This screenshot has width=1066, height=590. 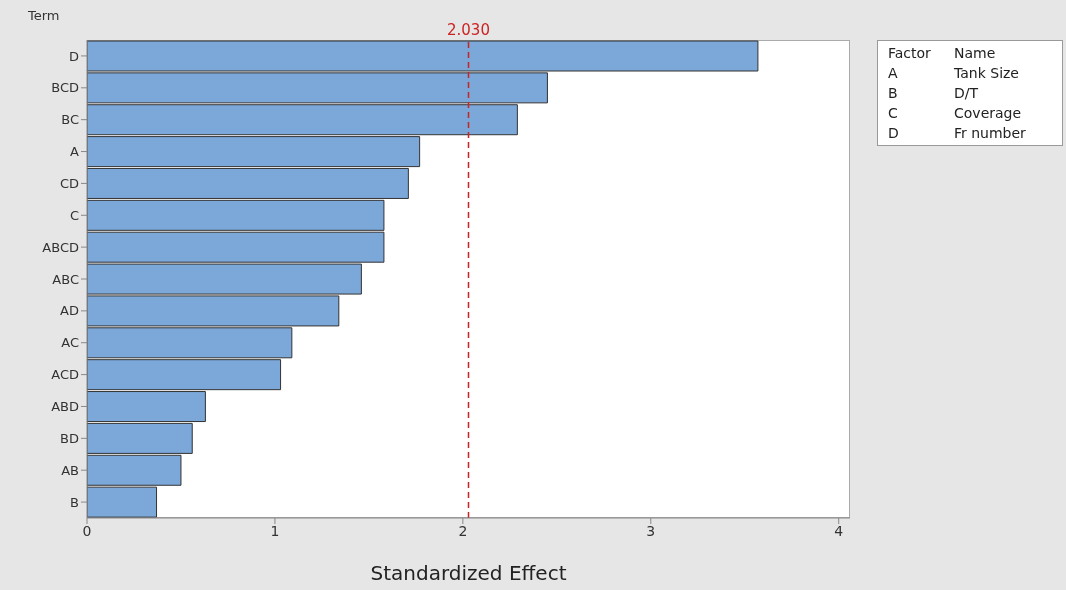 What do you see at coordinates (74, 215) in the screenshot?
I see `y-tick-label: C` at bounding box center [74, 215].